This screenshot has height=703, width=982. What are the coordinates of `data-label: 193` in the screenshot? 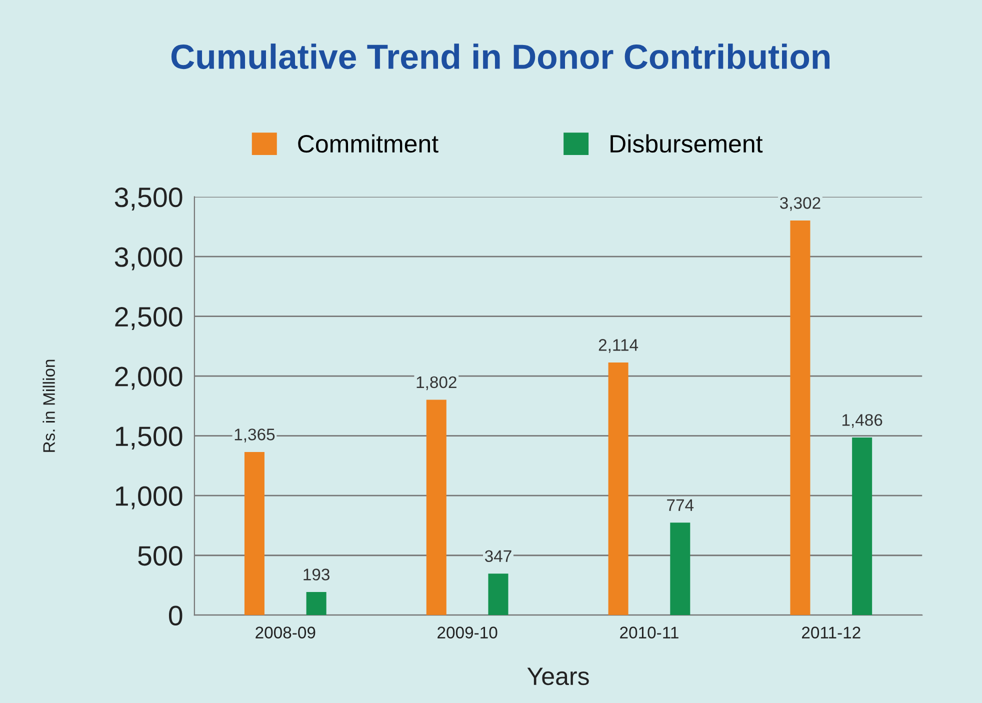 It's located at (317, 574).